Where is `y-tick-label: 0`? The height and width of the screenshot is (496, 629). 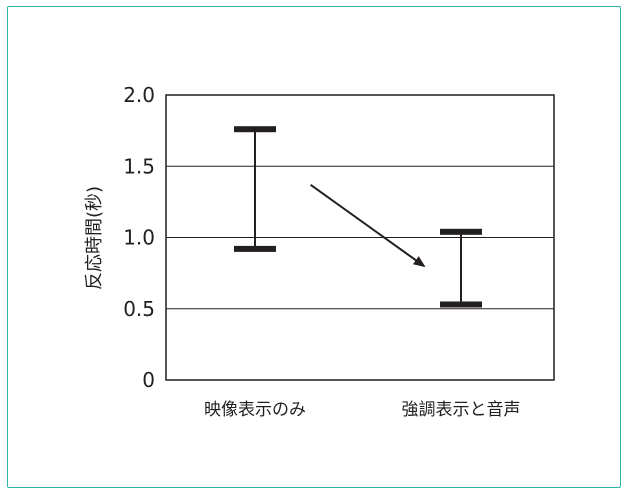 y-tick-label: 0 is located at coordinates (148, 380).